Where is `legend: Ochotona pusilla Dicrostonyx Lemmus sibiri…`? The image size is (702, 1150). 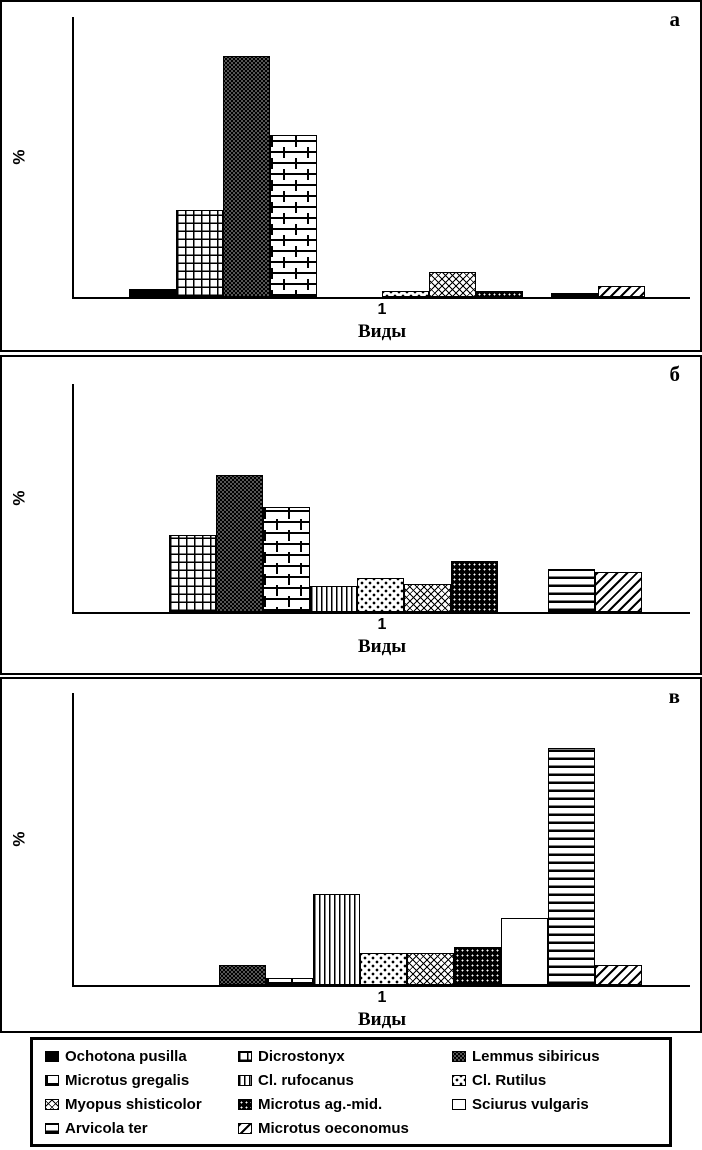 legend: Ochotona pusilla Dicrostonyx Lemmus sibiri… is located at coordinates (351, 1092).